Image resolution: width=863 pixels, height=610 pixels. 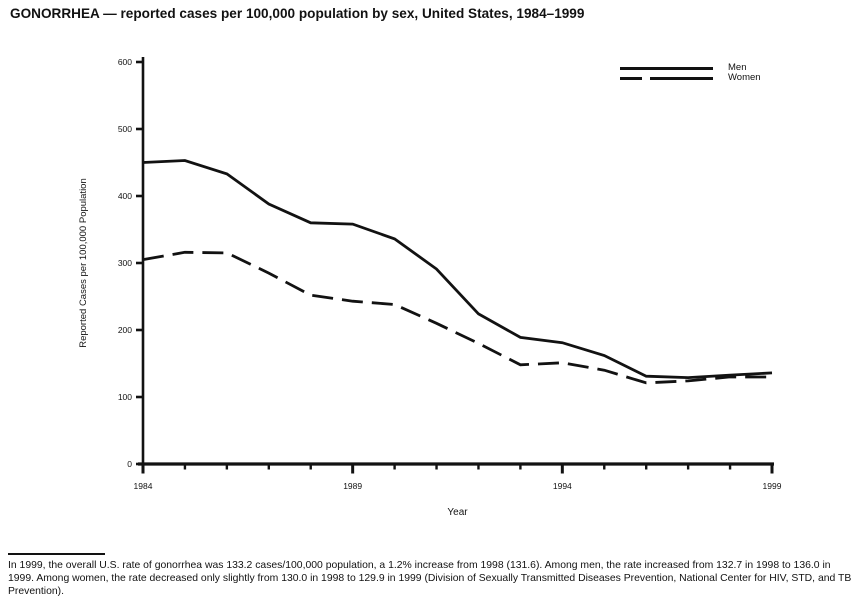 What do you see at coordinates (129, 464) in the screenshot?
I see `y-tick-label: 0` at bounding box center [129, 464].